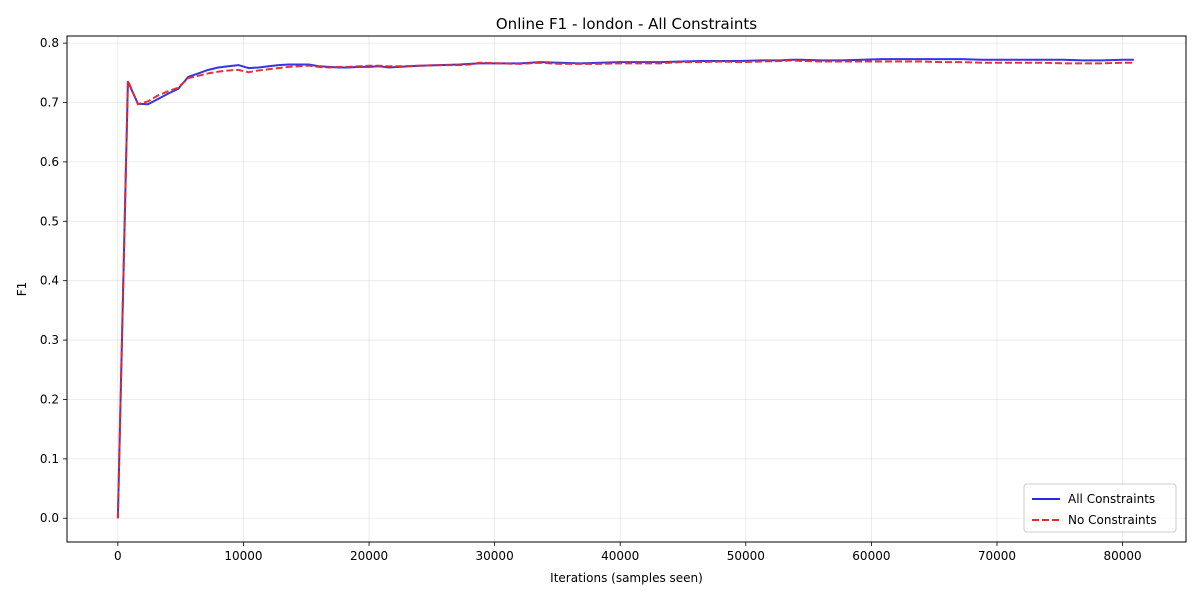  What do you see at coordinates (369, 556) in the screenshot?
I see `x-tick-label: 20000` at bounding box center [369, 556].